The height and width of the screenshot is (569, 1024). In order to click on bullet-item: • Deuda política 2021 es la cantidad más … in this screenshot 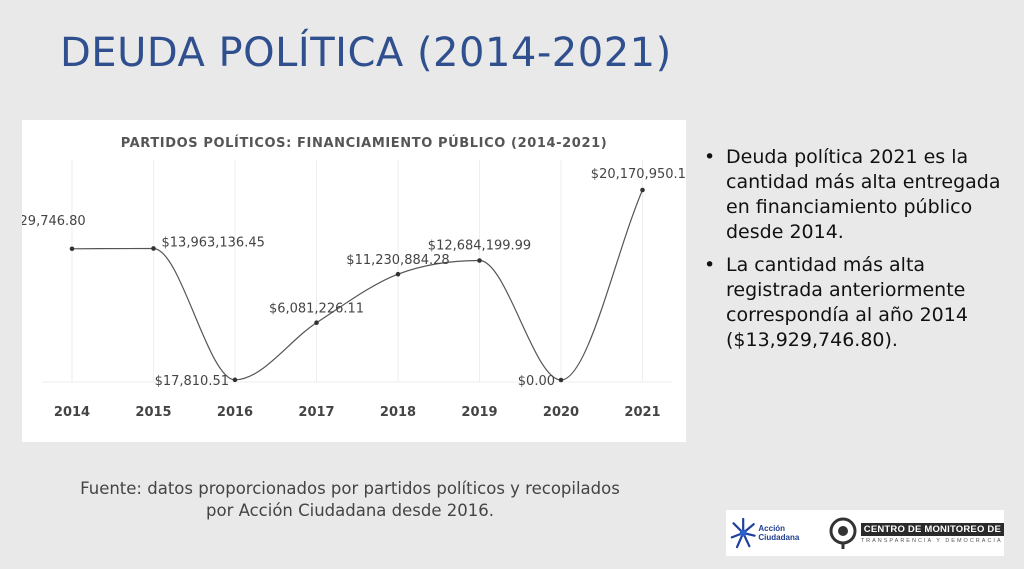, I will do `click(852, 194)`.